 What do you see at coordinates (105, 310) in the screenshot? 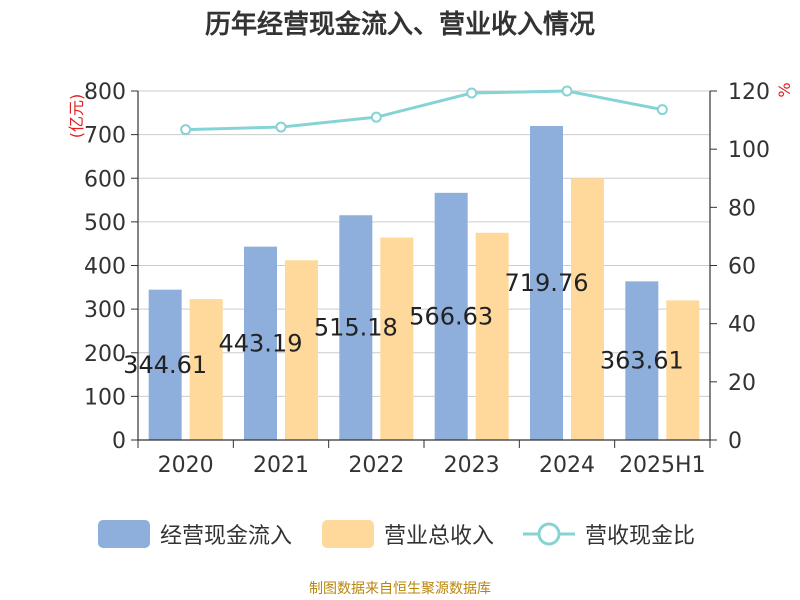
I see `y-left-tick-label: 300` at bounding box center [105, 310].